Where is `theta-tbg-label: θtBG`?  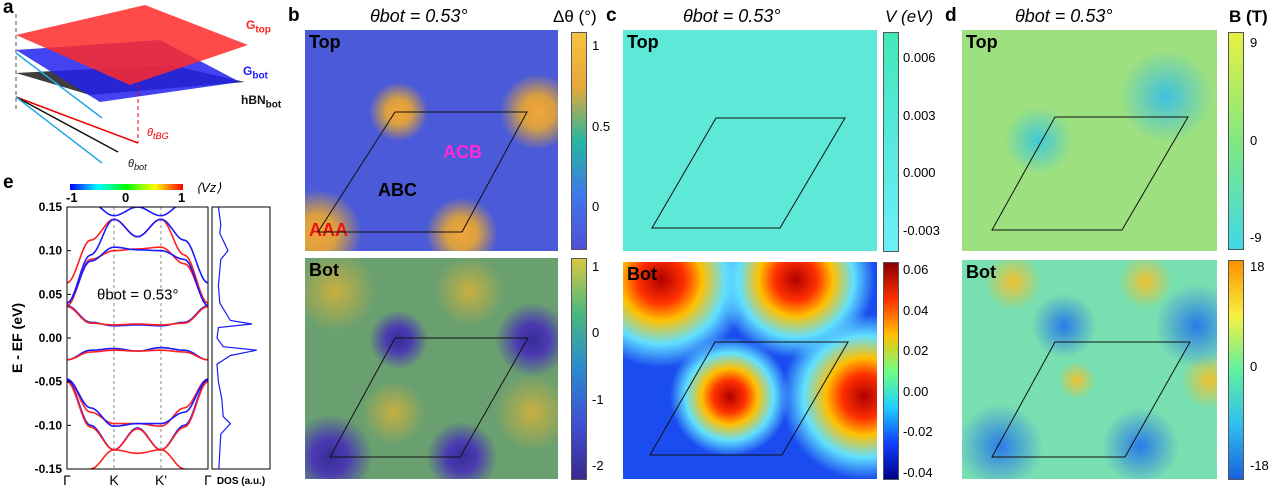
theta-tbg-label: θtBG is located at coordinates (158, 134).